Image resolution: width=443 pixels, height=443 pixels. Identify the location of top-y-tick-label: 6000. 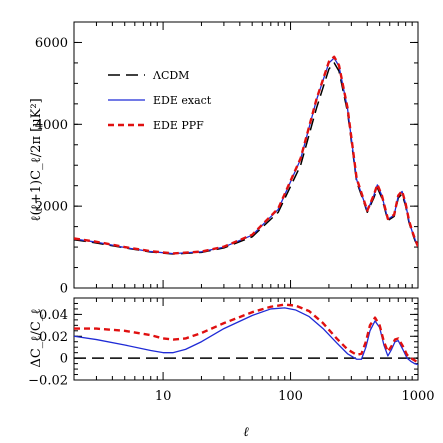
(51, 43).